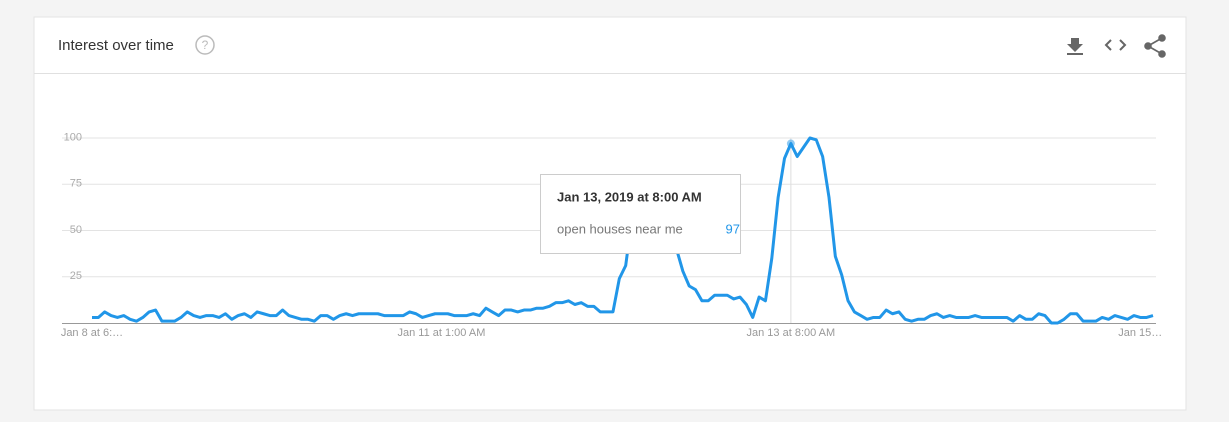  What do you see at coordinates (1075, 46) in the screenshot?
I see `download-icon` at bounding box center [1075, 46].